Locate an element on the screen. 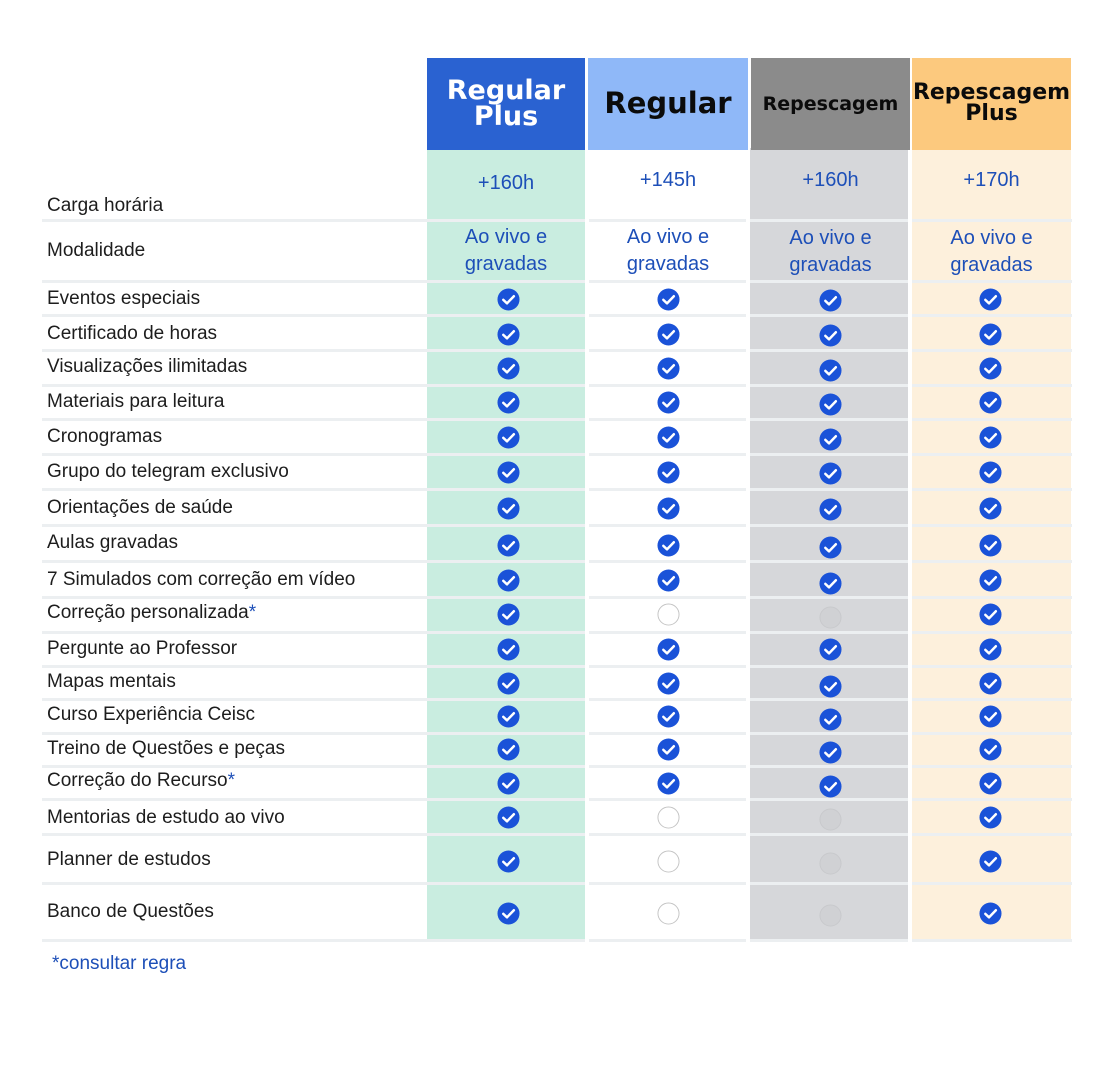  feature-name: Aulas gravadas is located at coordinates (112, 542).